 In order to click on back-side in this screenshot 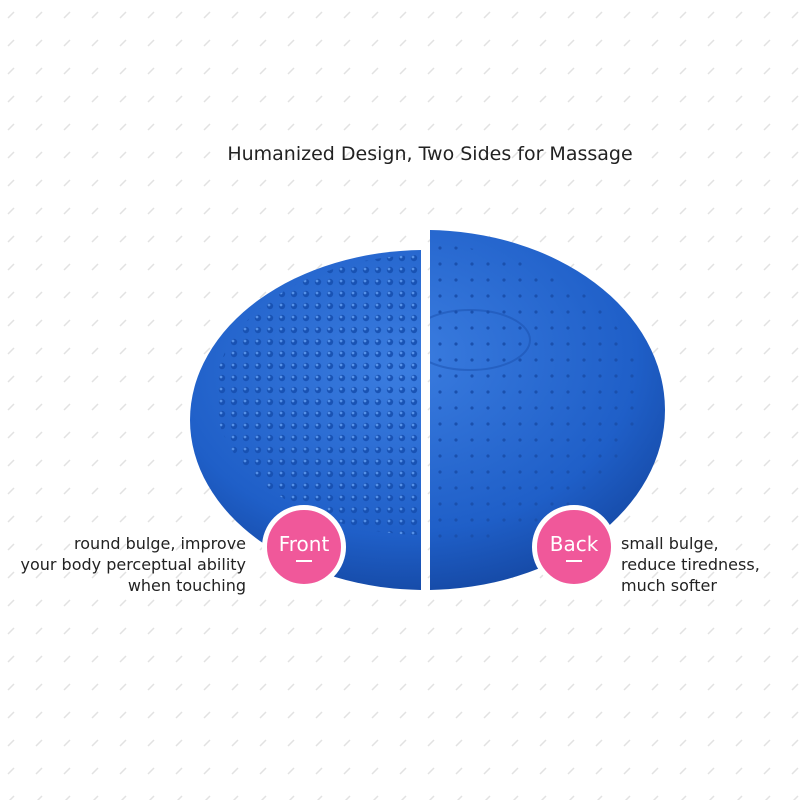, I will do `click(547, 410)`.